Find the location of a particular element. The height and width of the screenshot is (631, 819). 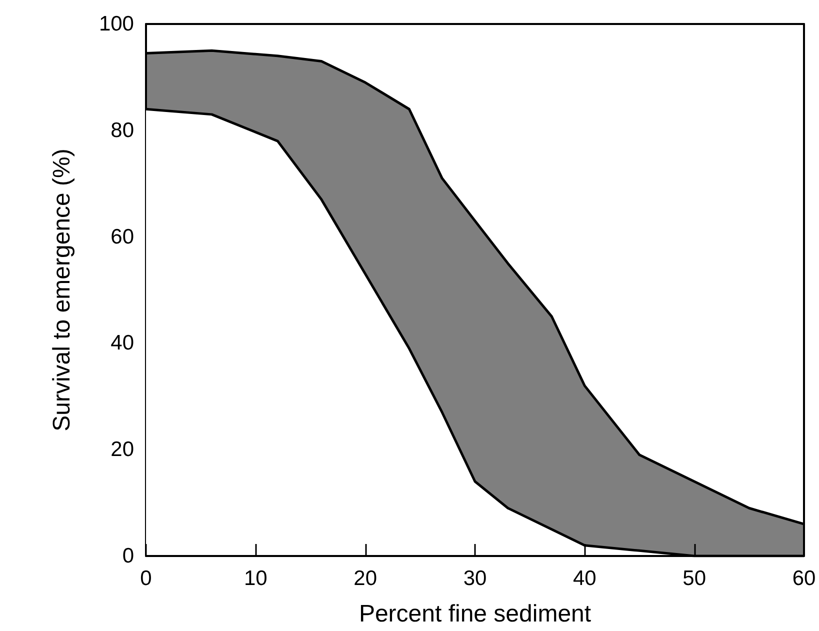

x-axis-title: Percent fine sediment is located at coordinates (475, 614).